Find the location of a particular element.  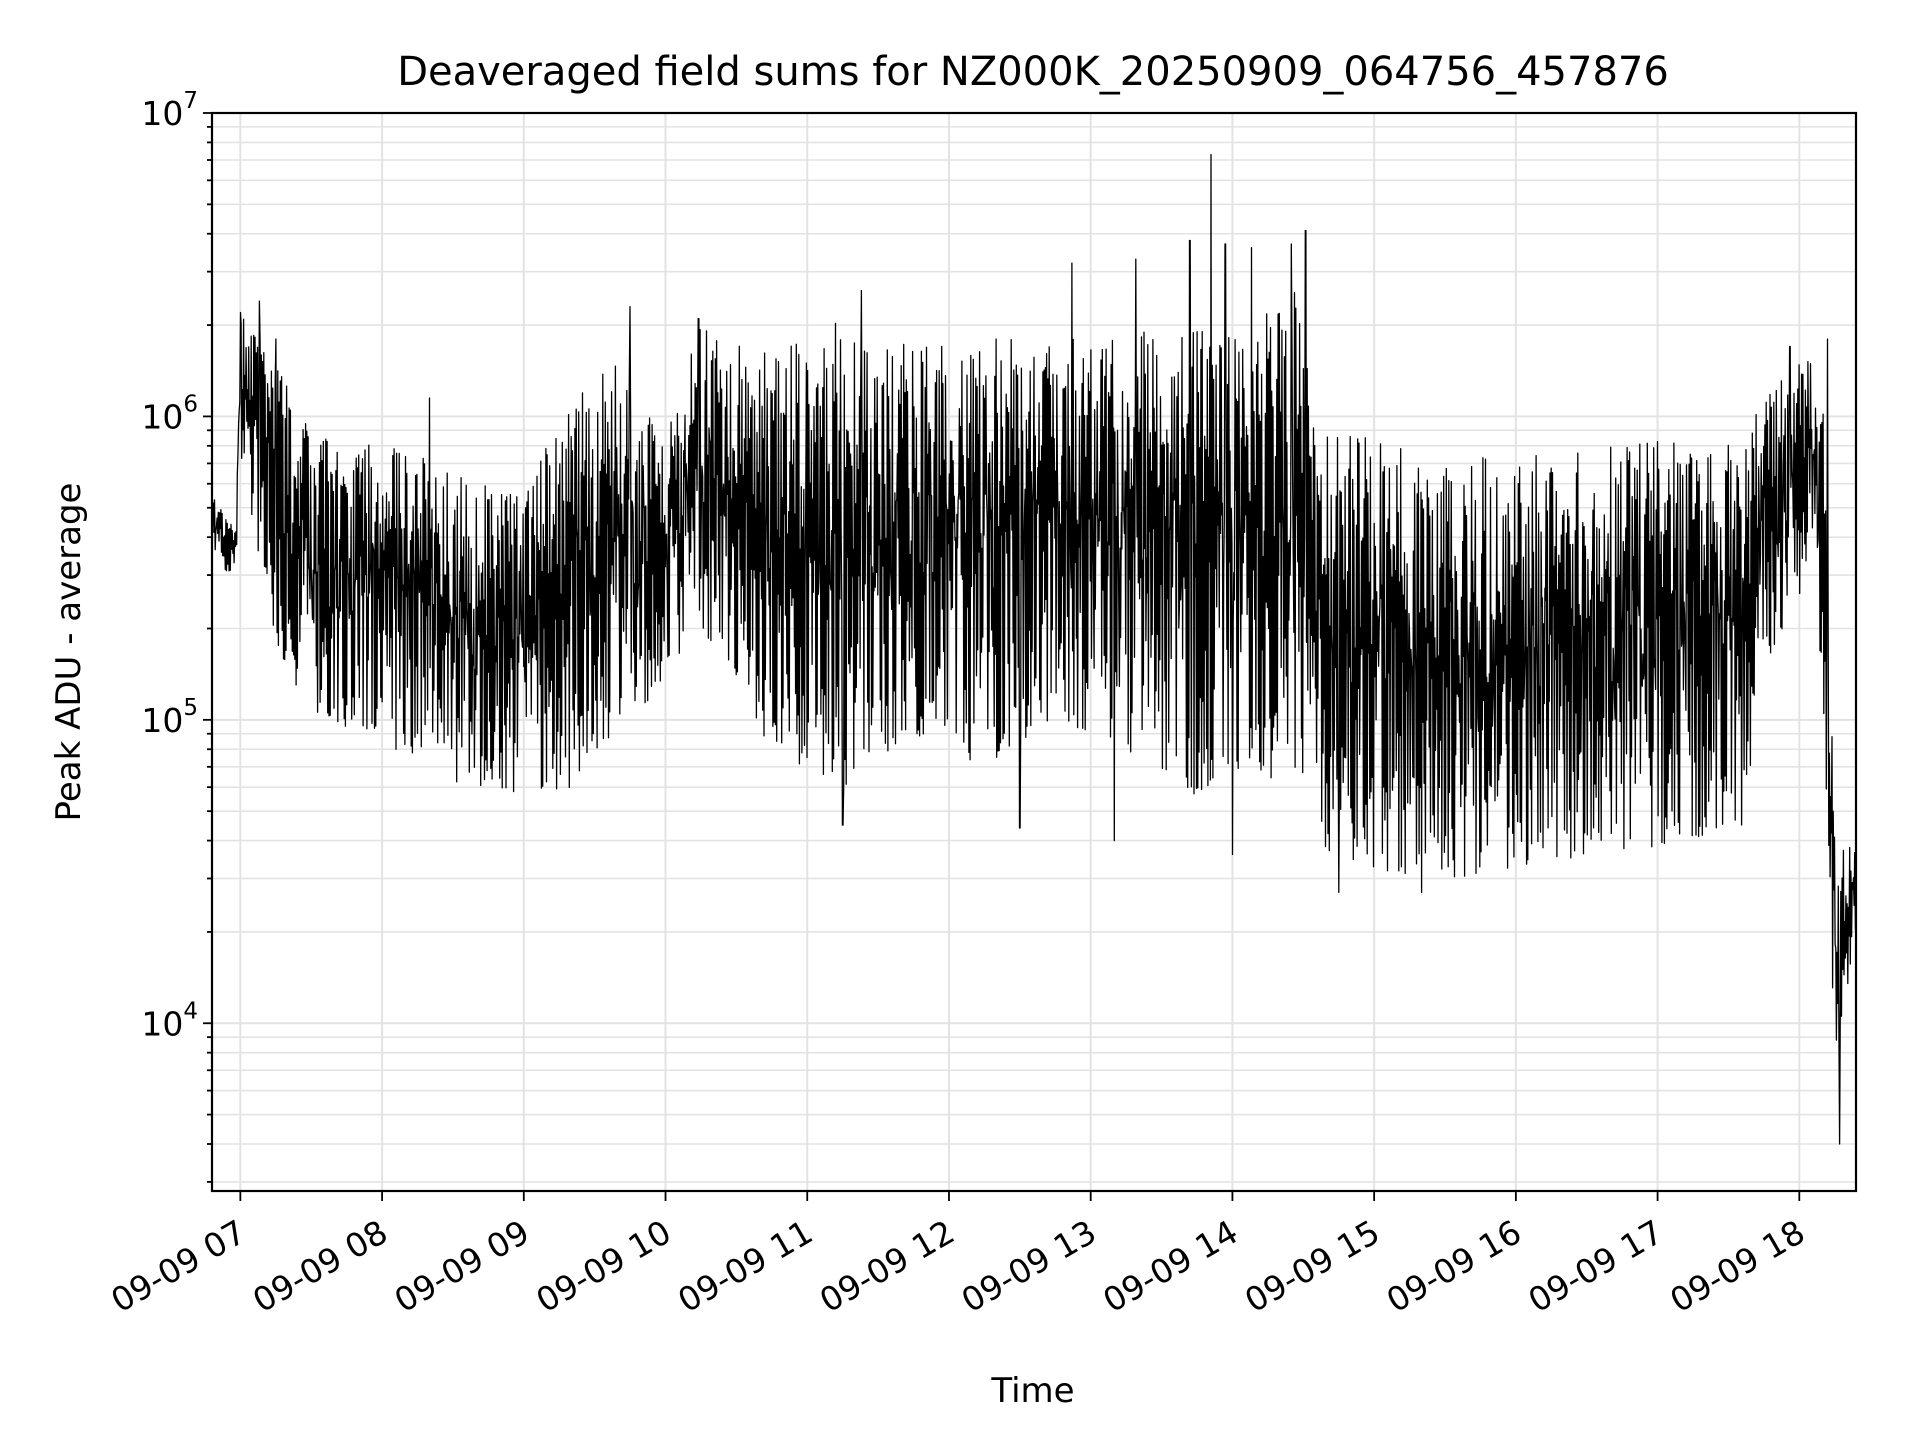

x-axis-label: Time is located at coordinates (1032, 1391).